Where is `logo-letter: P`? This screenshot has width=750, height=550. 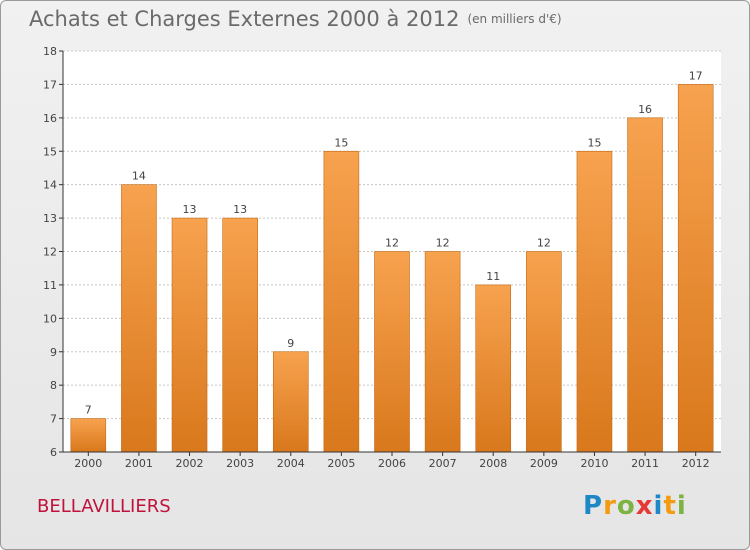
logo-letter: P is located at coordinates (593, 506).